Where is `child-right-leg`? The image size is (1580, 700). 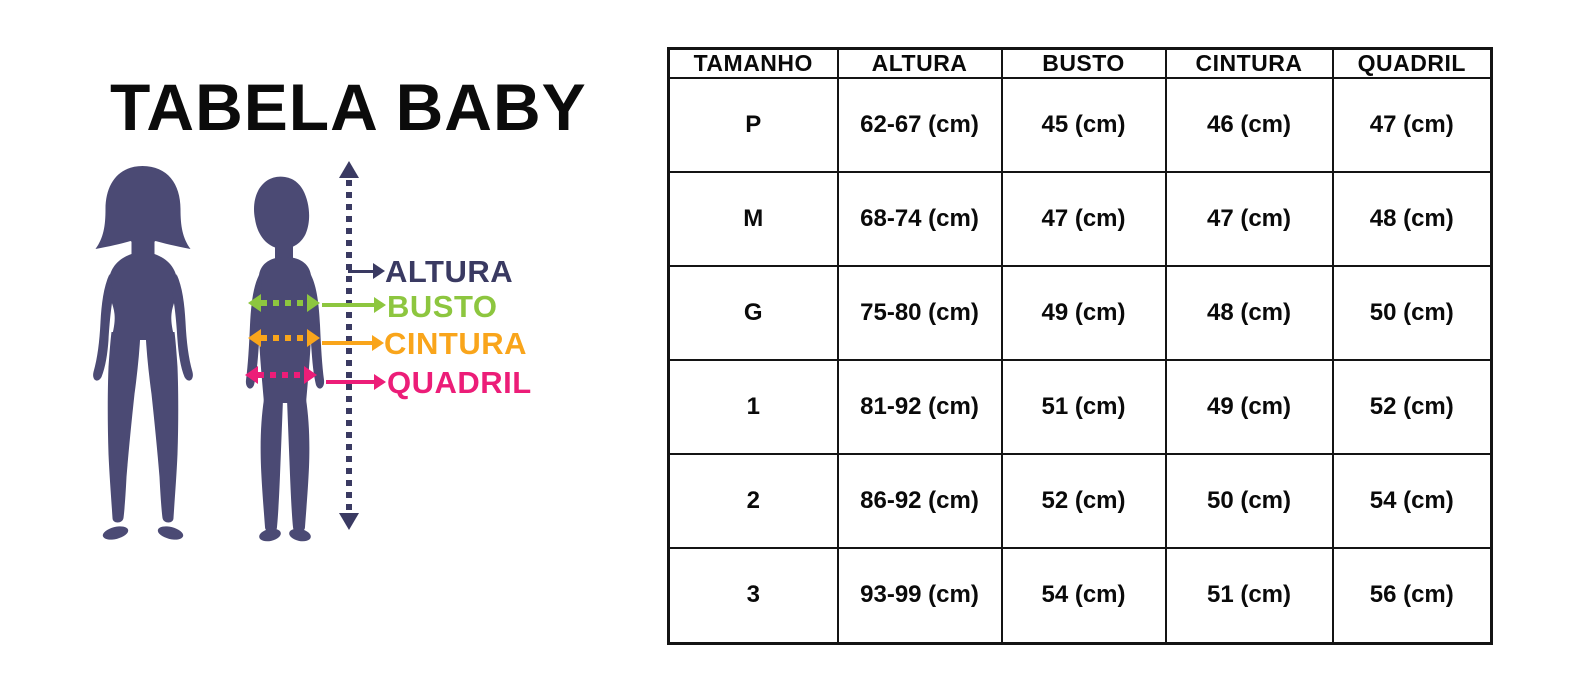 child-right-leg is located at coordinates (298, 466).